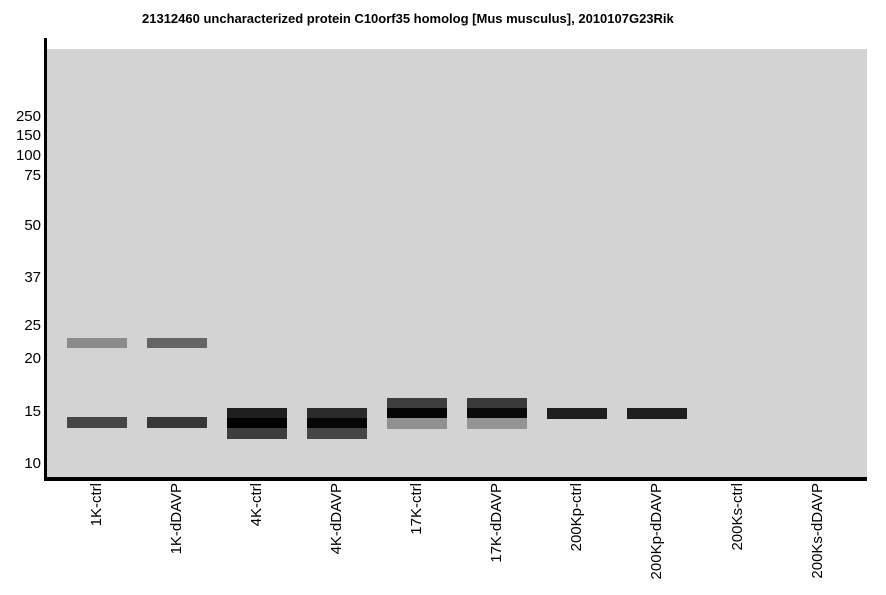 Image resolution: width=886 pixels, height=595 pixels. I want to click on mw-marker-25: 25, so click(32, 325).